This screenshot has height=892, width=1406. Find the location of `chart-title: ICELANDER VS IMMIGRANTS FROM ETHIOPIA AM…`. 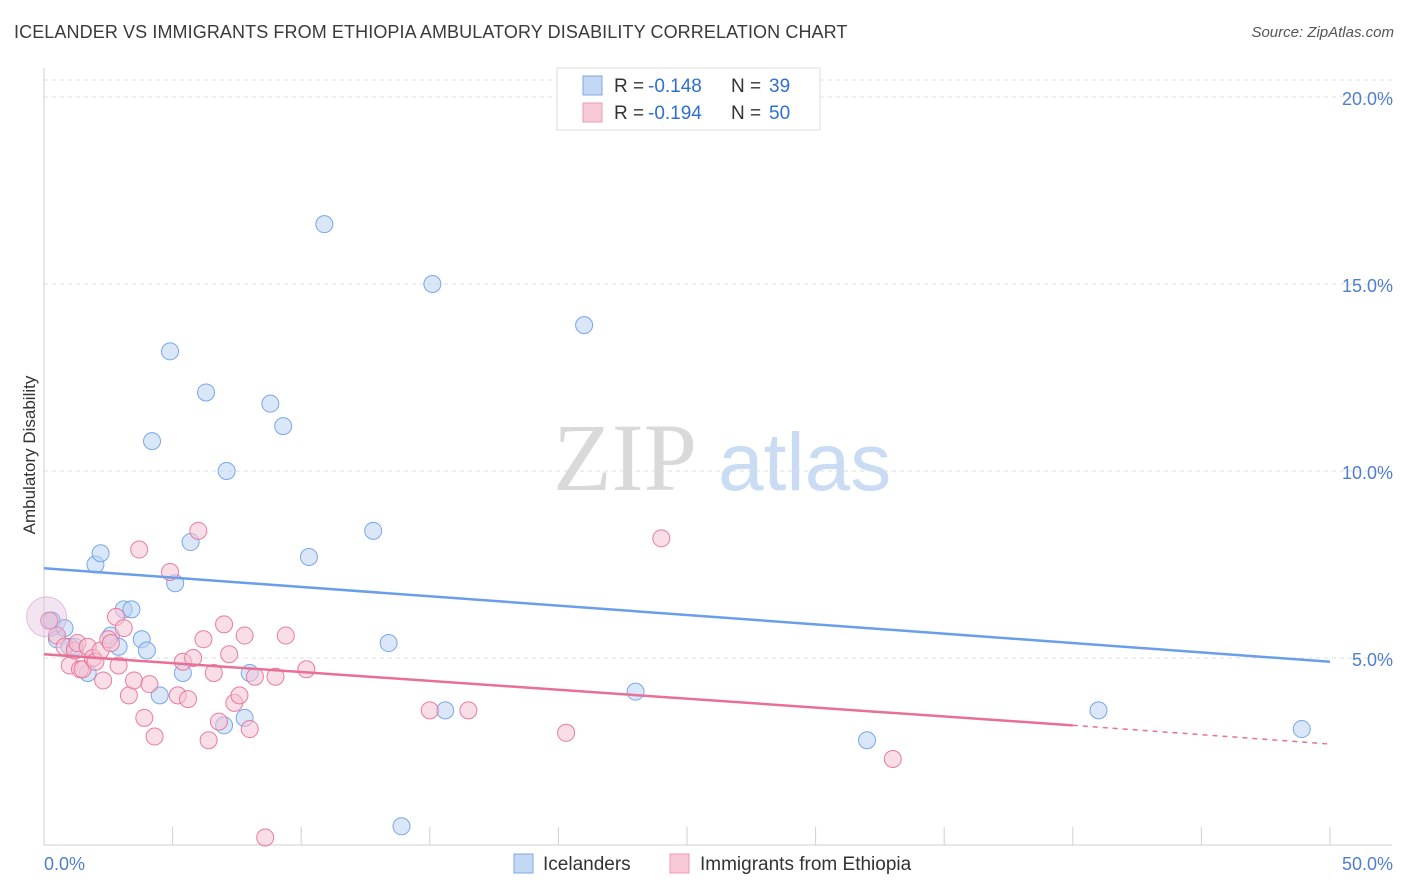

chart-title: ICELANDER VS IMMIGRANTS FROM ETHIOPIA AM… is located at coordinates (431, 32).